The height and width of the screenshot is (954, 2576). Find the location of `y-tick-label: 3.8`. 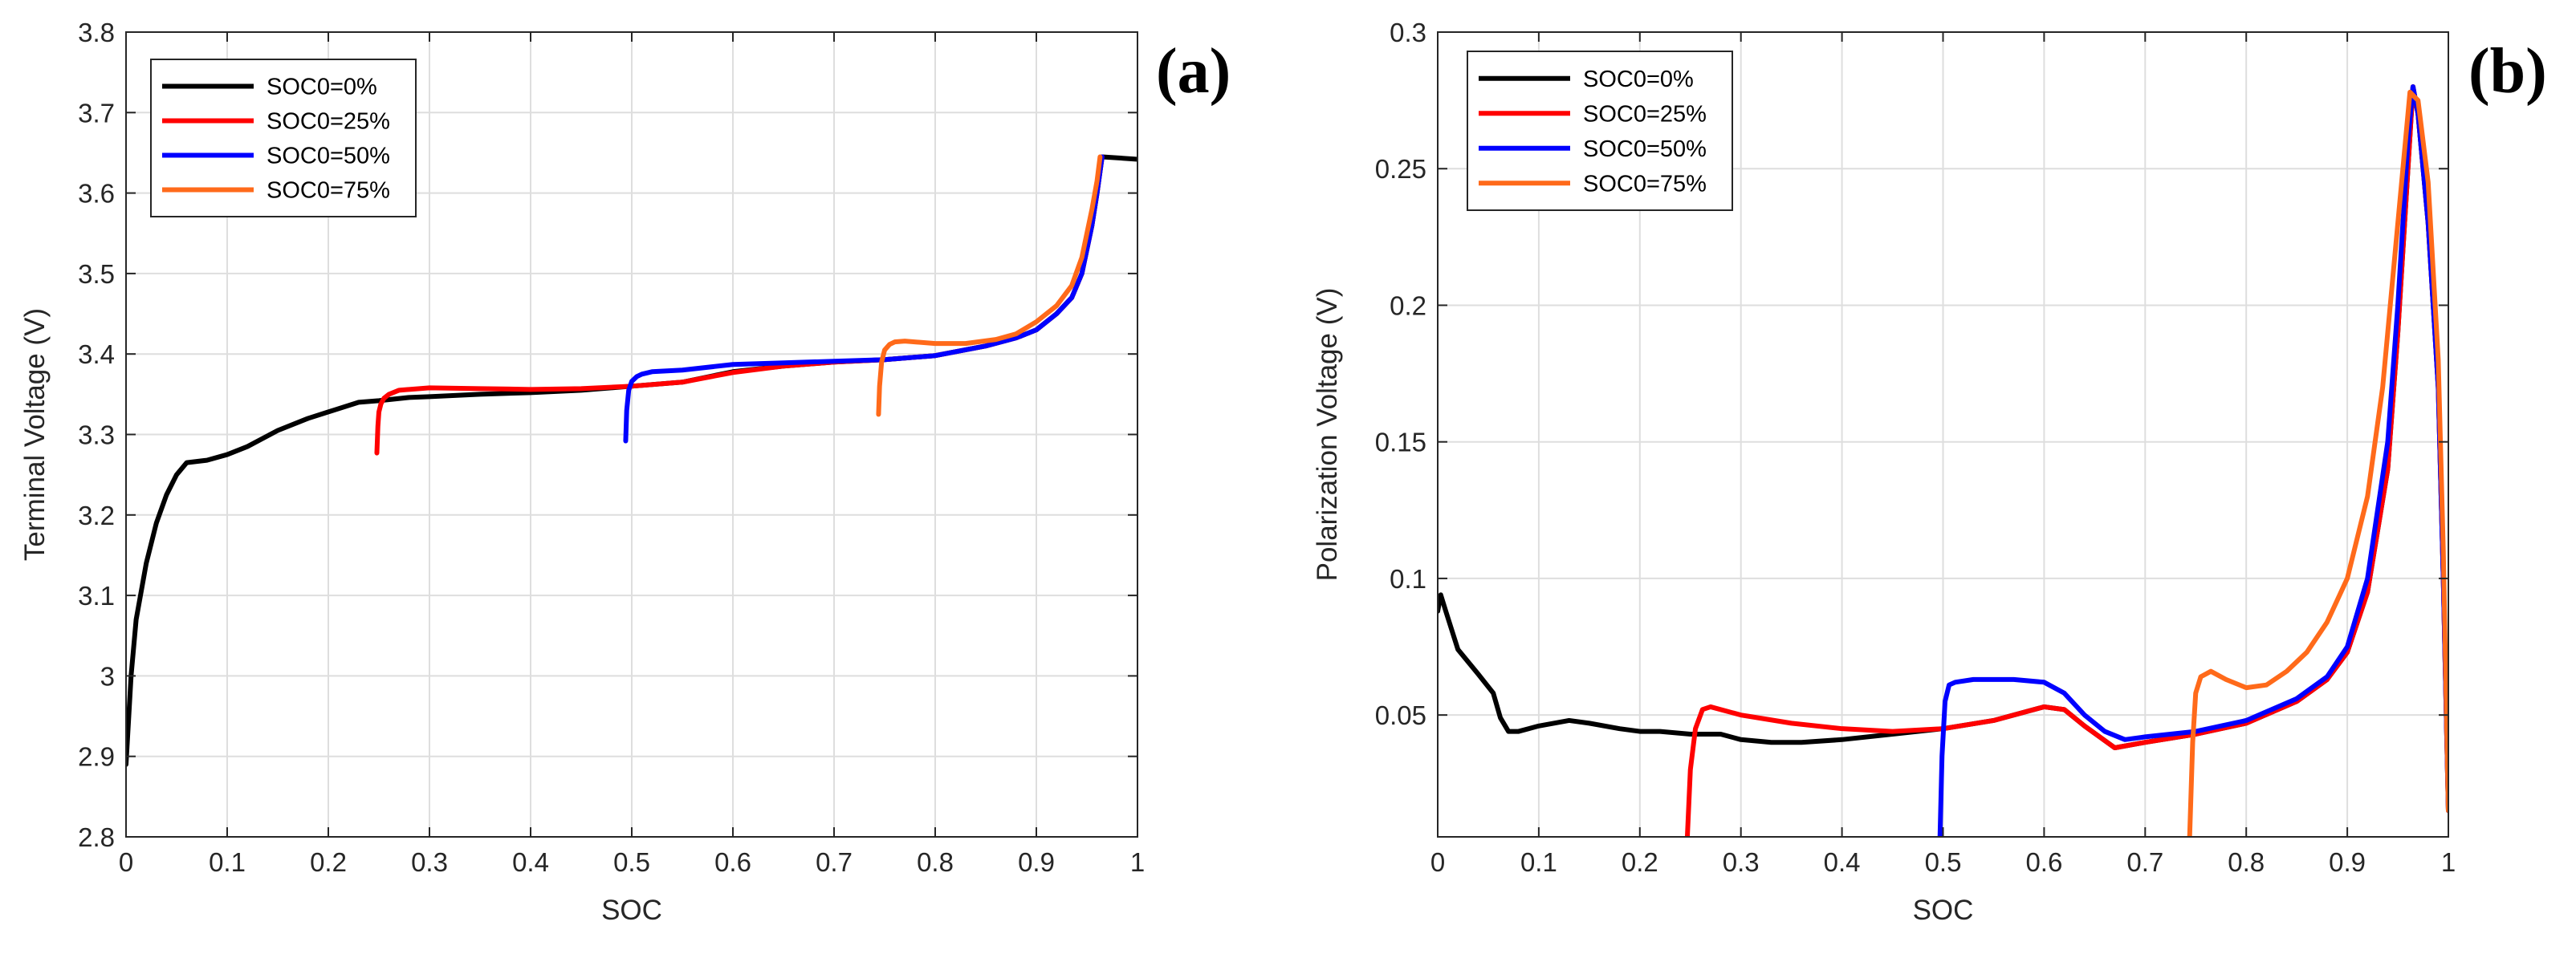

y-tick-label: 3.8 is located at coordinates (96, 32).